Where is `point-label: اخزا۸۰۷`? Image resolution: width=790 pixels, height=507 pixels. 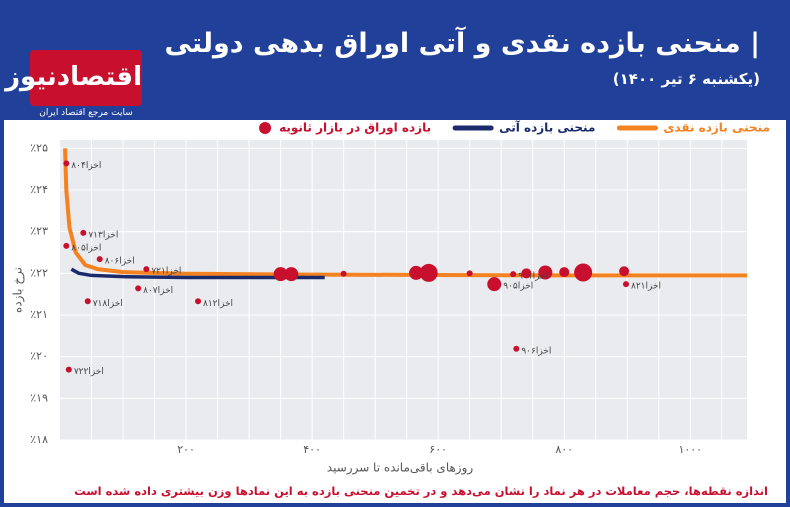 point-label: اخزا۸۰۷ is located at coordinates (158, 291).